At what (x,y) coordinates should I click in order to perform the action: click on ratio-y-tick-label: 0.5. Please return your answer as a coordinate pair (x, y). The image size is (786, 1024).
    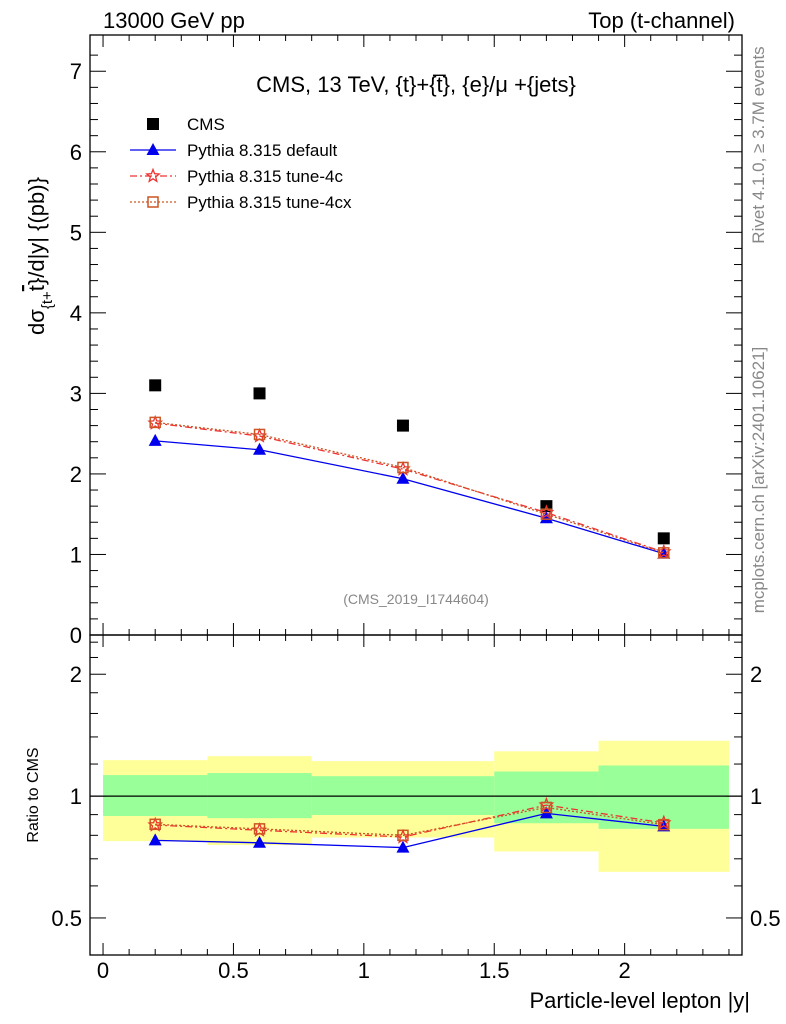
    Looking at the image, I should click on (66, 918).